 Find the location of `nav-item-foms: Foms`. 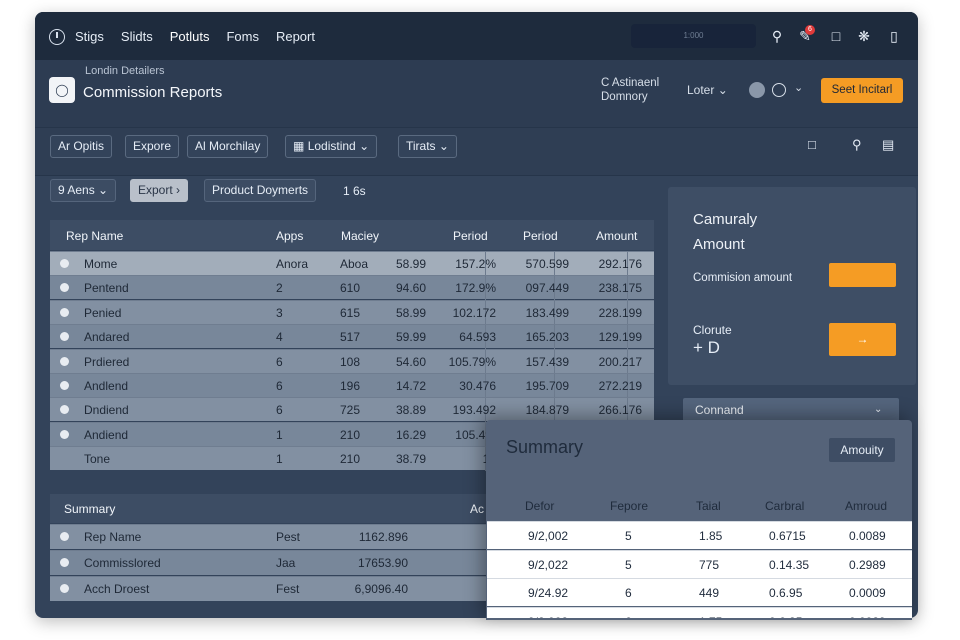

nav-item-foms: Foms is located at coordinates (242, 36).